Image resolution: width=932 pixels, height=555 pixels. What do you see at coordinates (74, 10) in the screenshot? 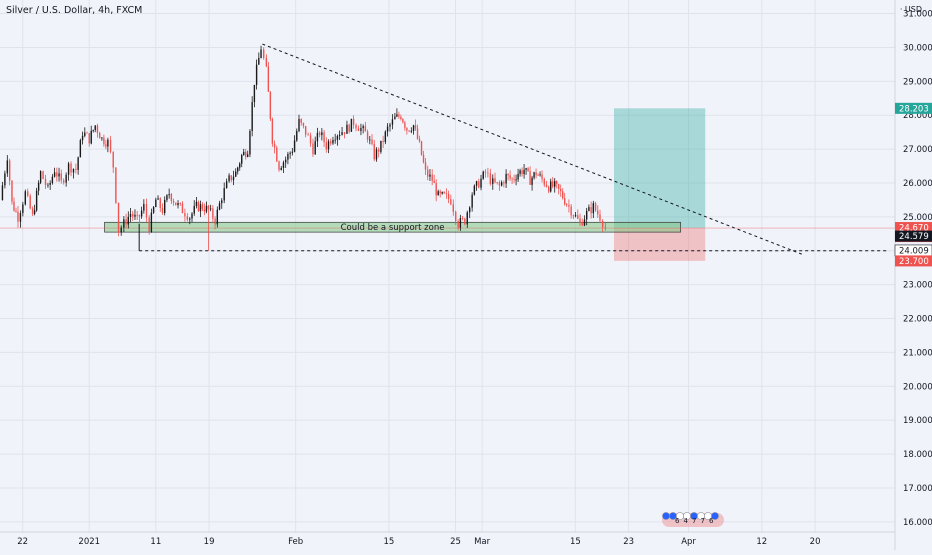
I see `chart-title: Silver / U.S. Dollar, 4h, FXCM` at bounding box center [74, 10].